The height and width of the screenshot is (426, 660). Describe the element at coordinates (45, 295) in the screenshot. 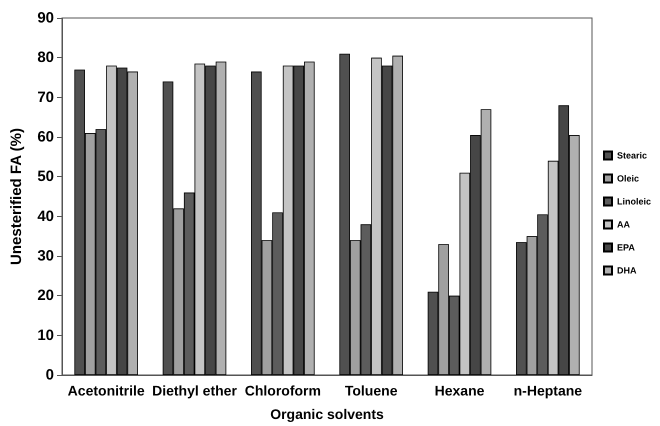

I see `y-tick-label: 20` at that location.